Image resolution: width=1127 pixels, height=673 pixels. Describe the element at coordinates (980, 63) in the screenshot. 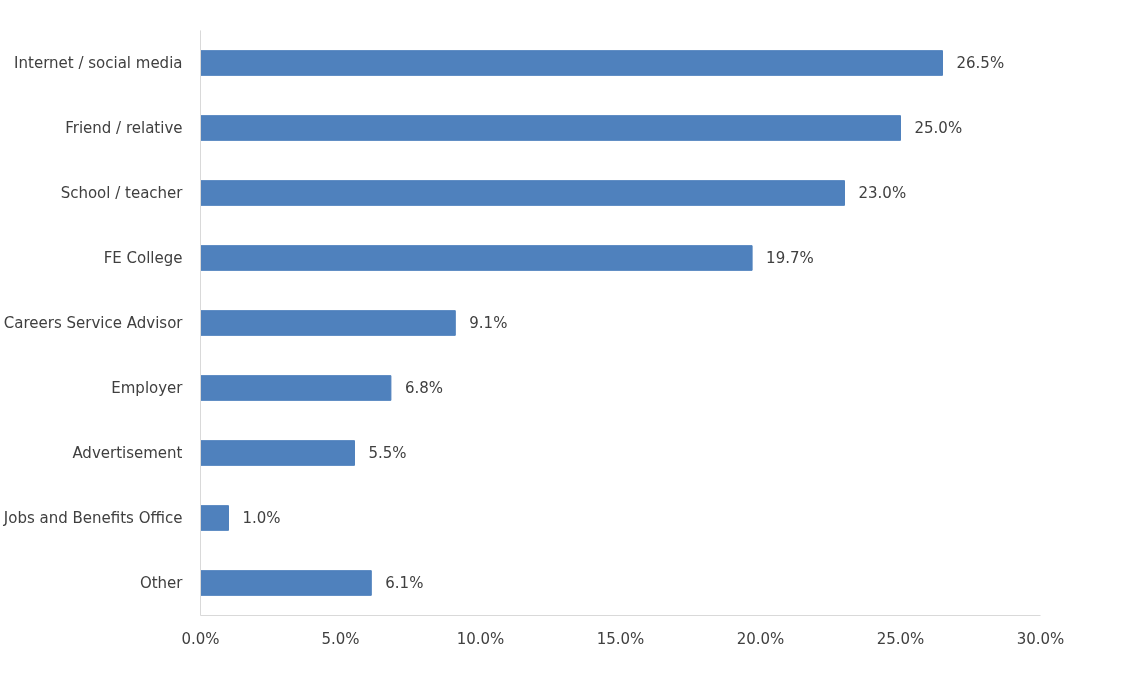

I see `data-label: 26.5%` at that location.